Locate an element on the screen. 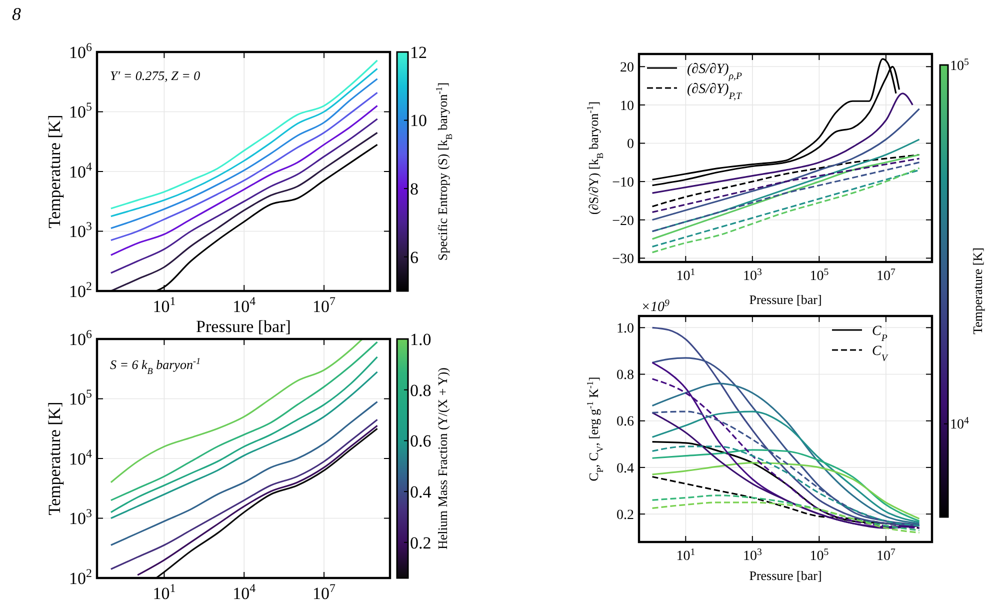  color-bar-label: 10$^{4}$ is located at coordinates (959, 424).